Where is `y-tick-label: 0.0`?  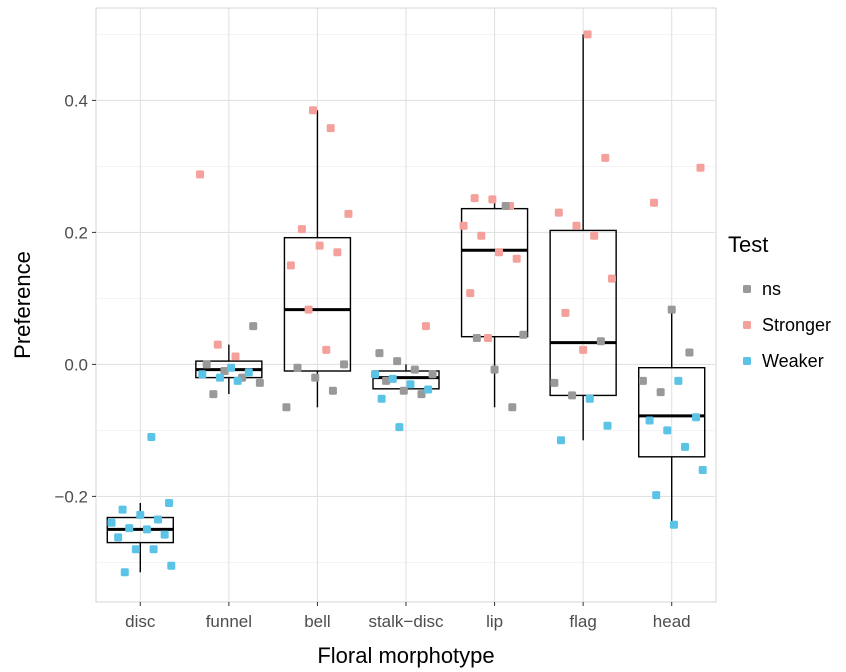 y-tick-label: 0.0 is located at coordinates (76, 364).